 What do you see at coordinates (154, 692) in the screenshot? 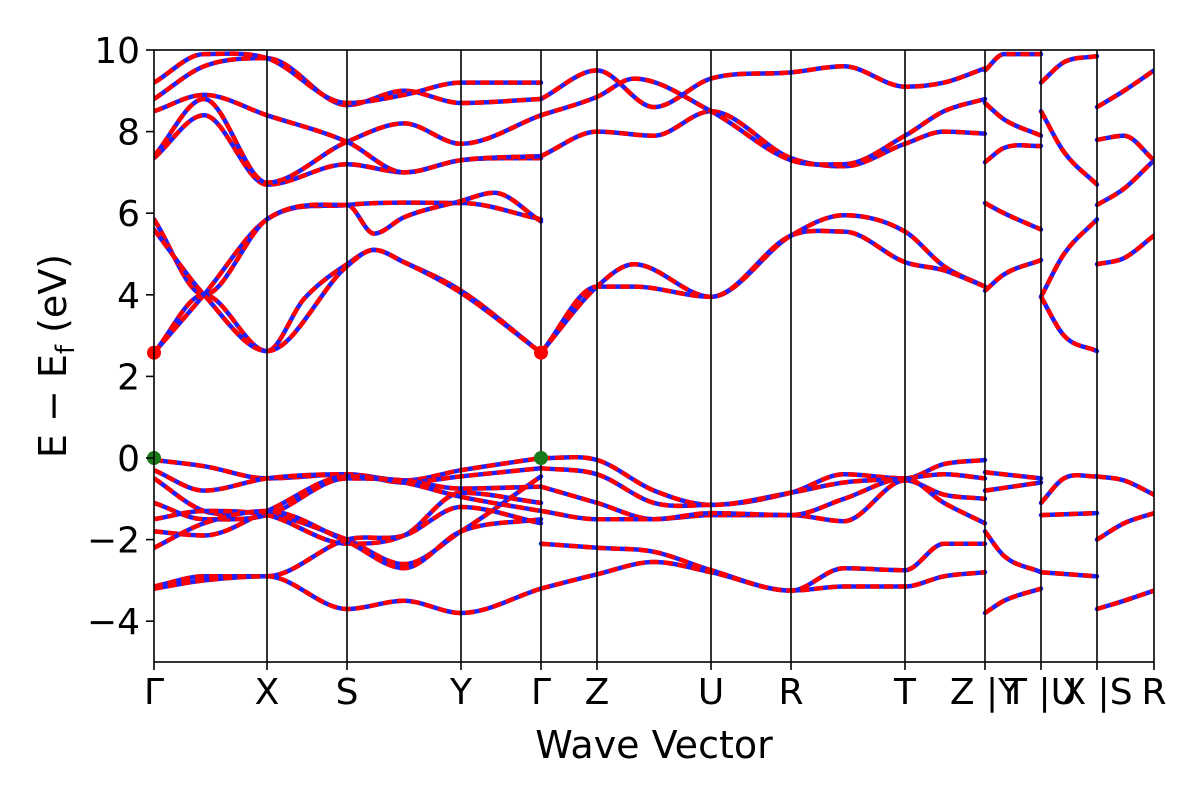
I see `x-tick-label-0: Γ` at bounding box center [154, 692].